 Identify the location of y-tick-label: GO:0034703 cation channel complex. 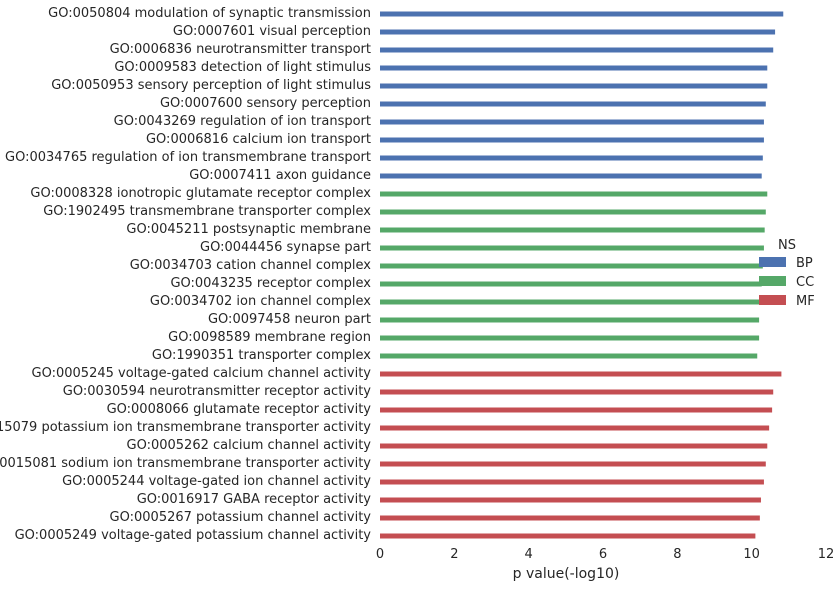
(251, 265).